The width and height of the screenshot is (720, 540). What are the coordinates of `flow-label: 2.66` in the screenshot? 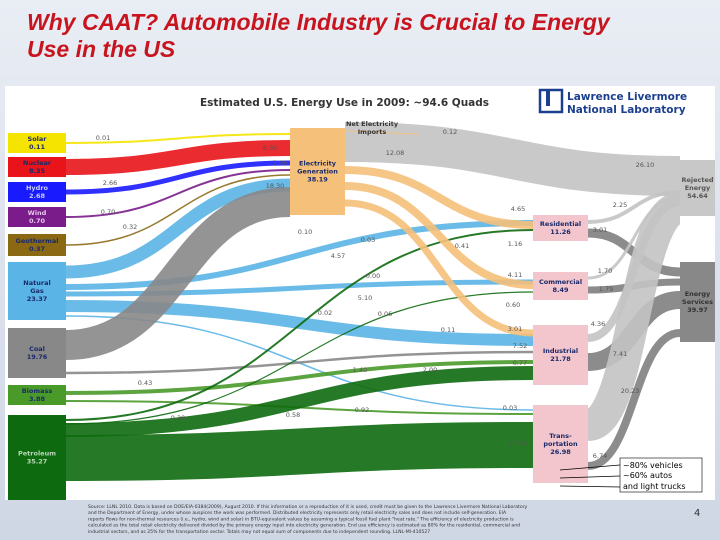 It's located at (110, 183).